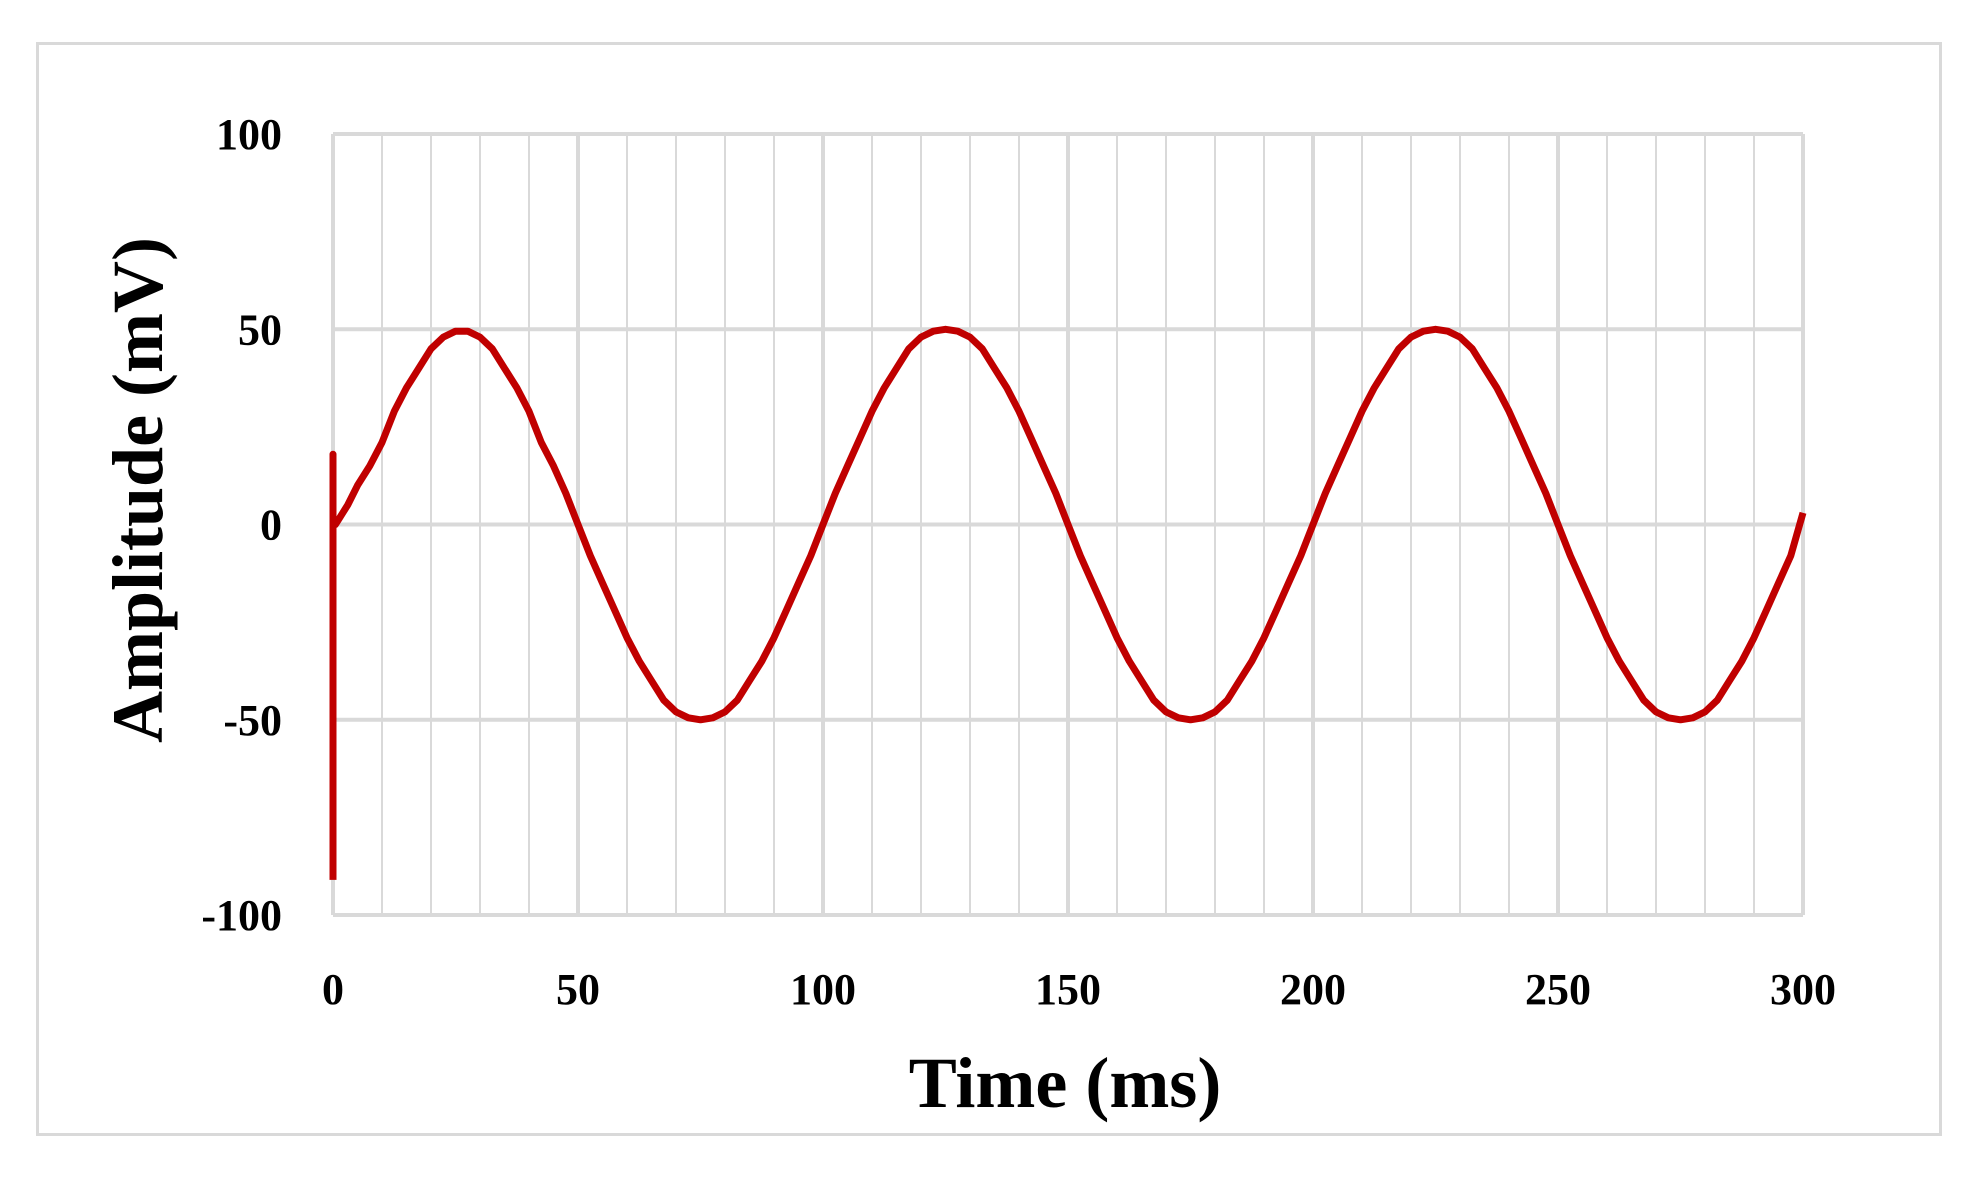 This screenshot has width=1980, height=1185. Describe the element at coordinates (333, 989) in the screenshot. I see `x-tick-label: 0` at that location.